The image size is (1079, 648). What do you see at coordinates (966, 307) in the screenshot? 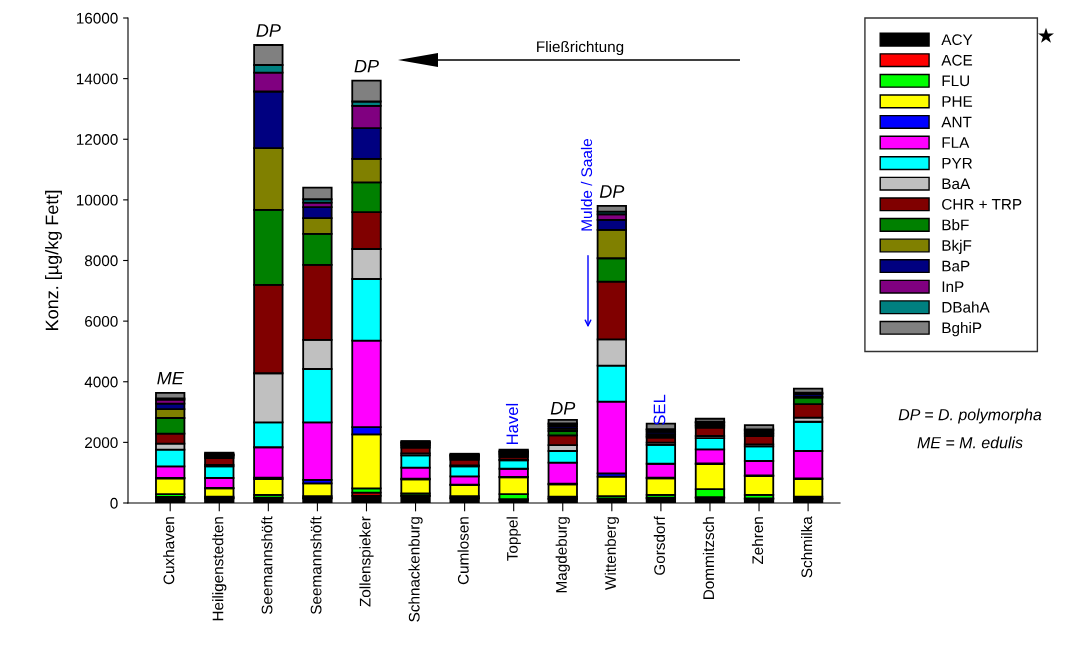
I see `legend-label: DBahA` at bounding box center [966, 307].